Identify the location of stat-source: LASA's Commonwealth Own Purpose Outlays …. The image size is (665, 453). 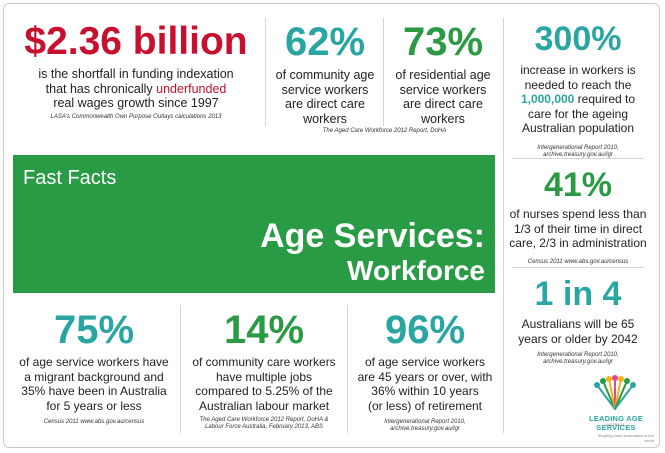
(136, 116).